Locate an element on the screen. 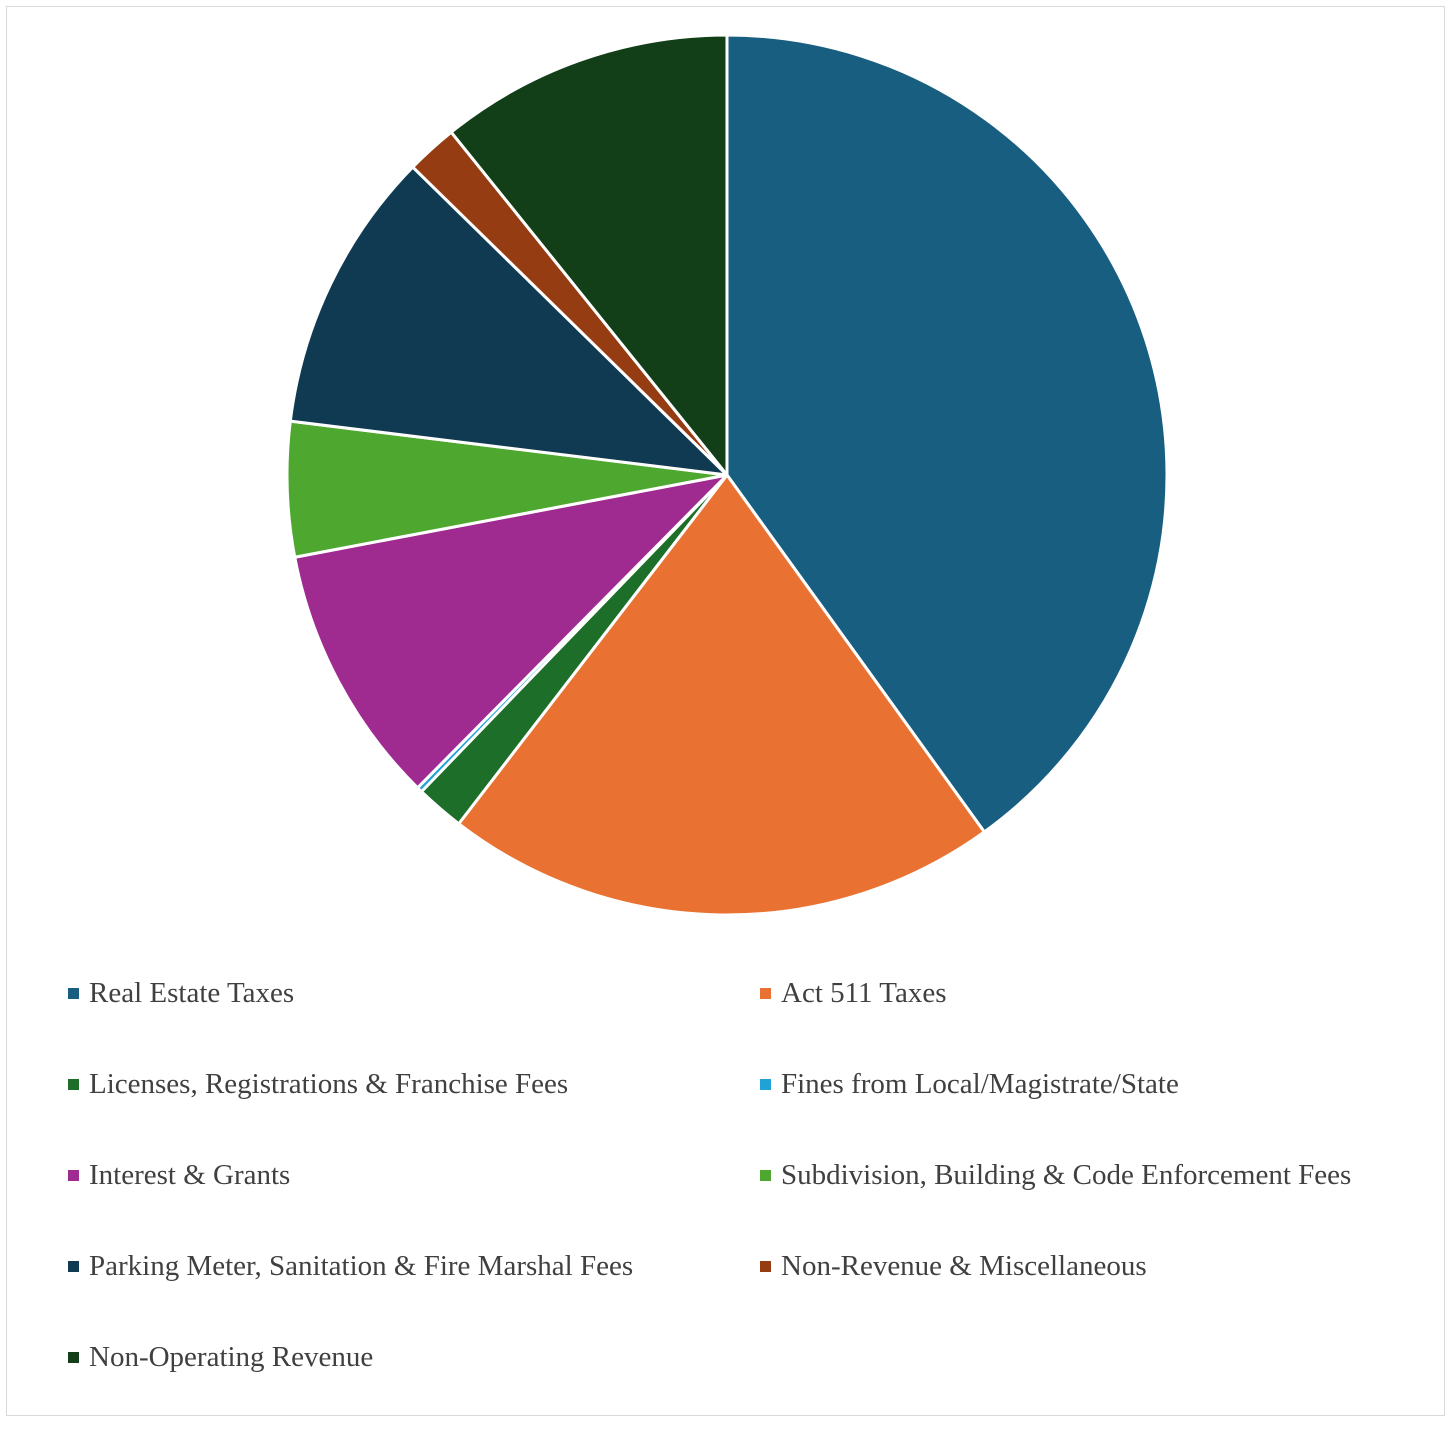  legend-item: Interest & Grants is located at coordinates (414, 1175).